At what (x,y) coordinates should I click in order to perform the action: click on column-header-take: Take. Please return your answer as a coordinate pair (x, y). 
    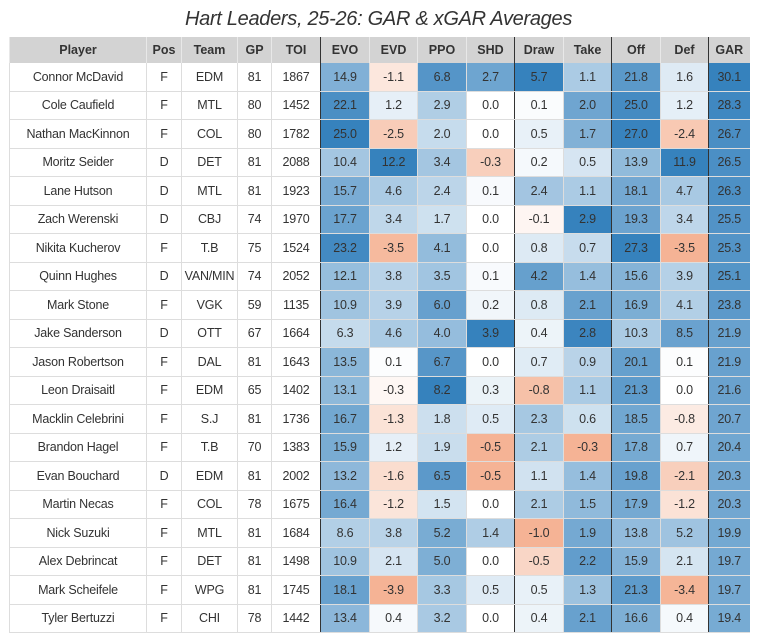
    Looking at the image, I should click on (587, 50).